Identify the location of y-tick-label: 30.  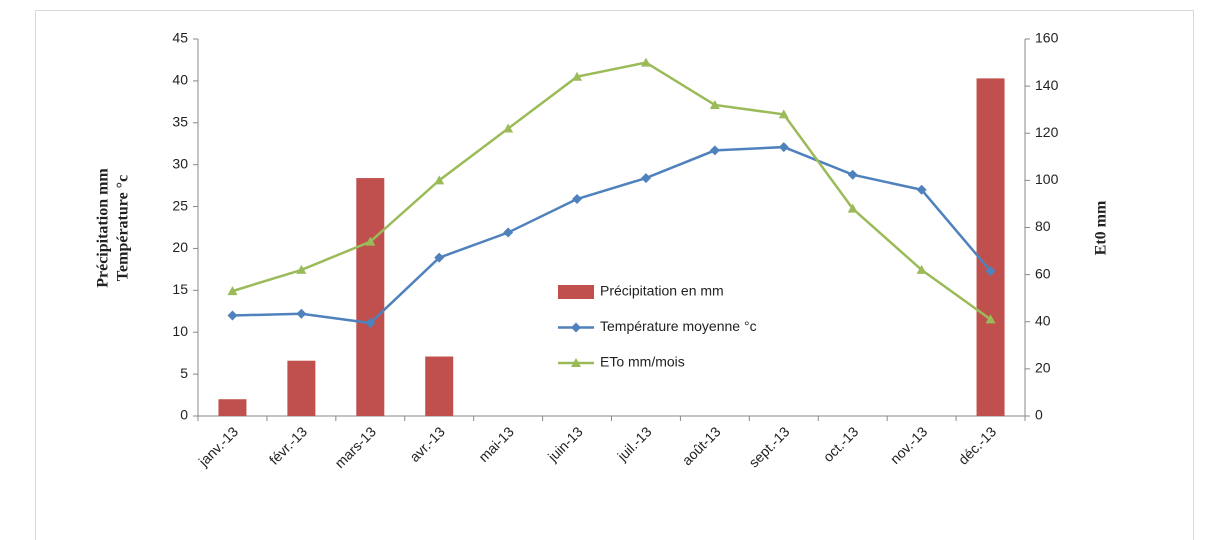
(180, 163).